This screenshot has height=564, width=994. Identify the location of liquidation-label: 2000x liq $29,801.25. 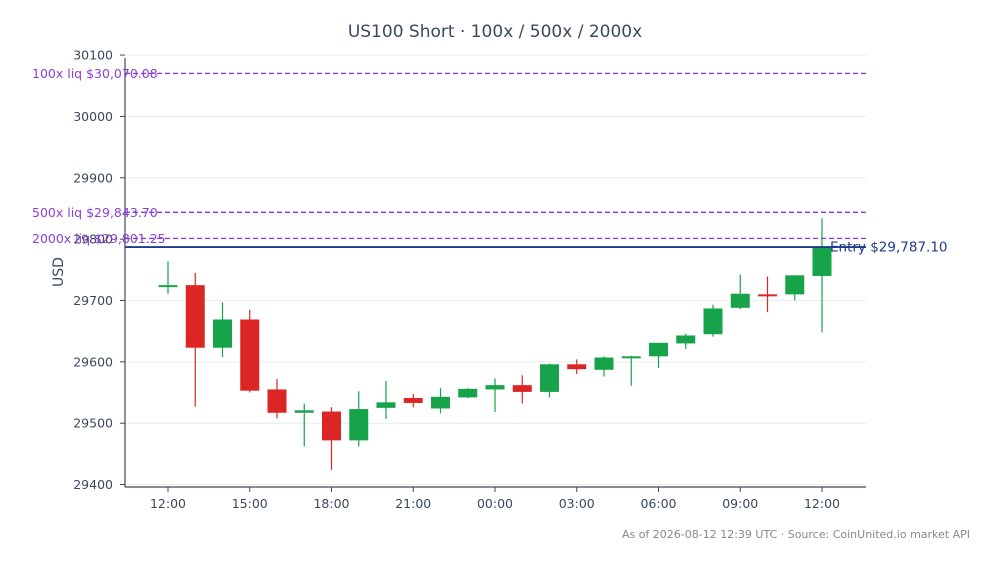
(99, 238).